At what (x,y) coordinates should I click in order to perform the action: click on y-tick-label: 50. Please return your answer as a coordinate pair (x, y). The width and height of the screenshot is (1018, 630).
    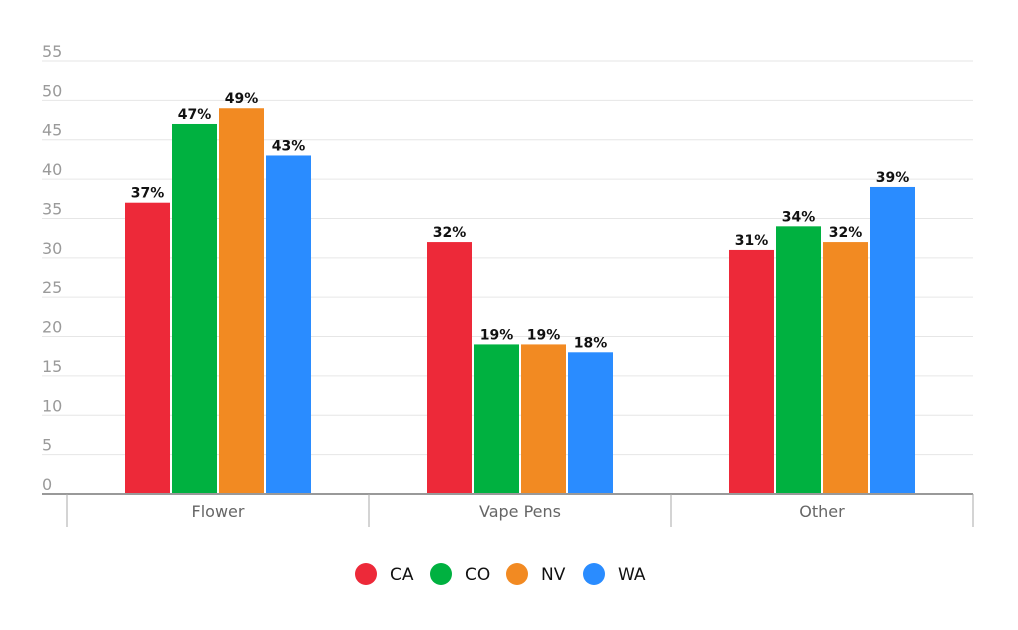
    Looking at the image, I should click on (52, 90).